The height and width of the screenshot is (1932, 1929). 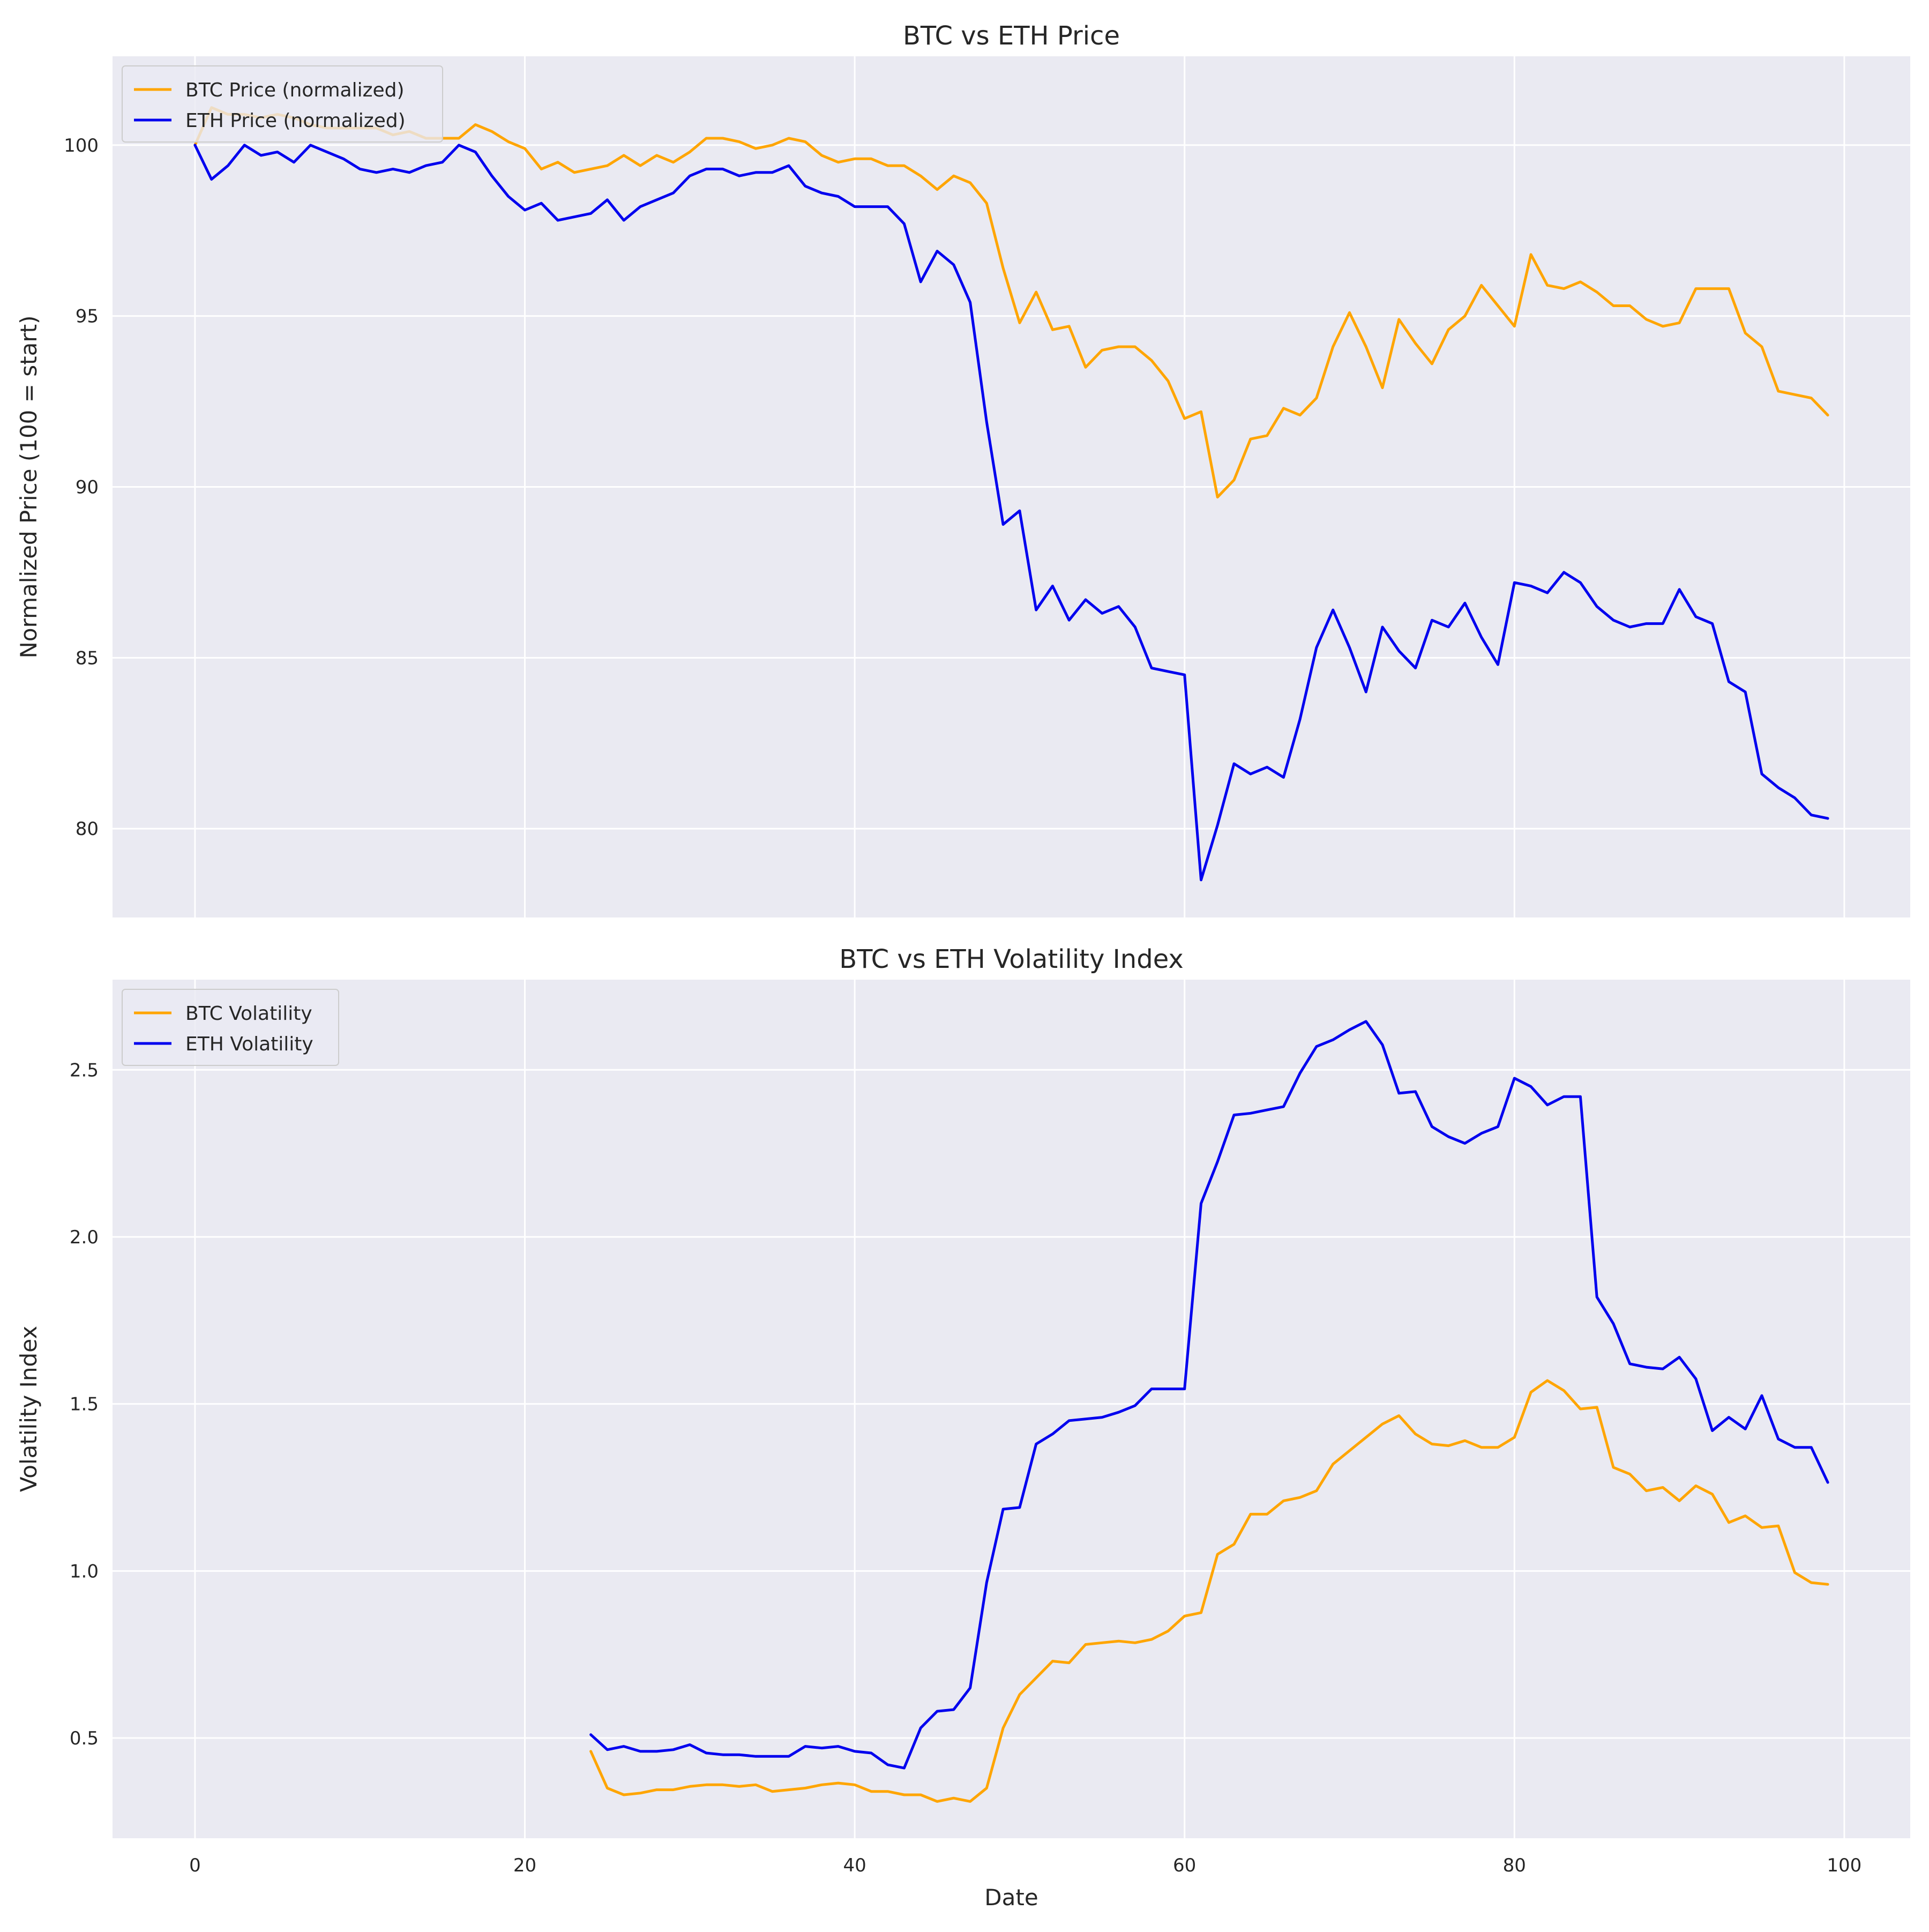 What do you see at coordinates (84, 1738) in the screenshot?
I see `panel-2-ytick-label: 0.5` at bounding box center [84, 1738].